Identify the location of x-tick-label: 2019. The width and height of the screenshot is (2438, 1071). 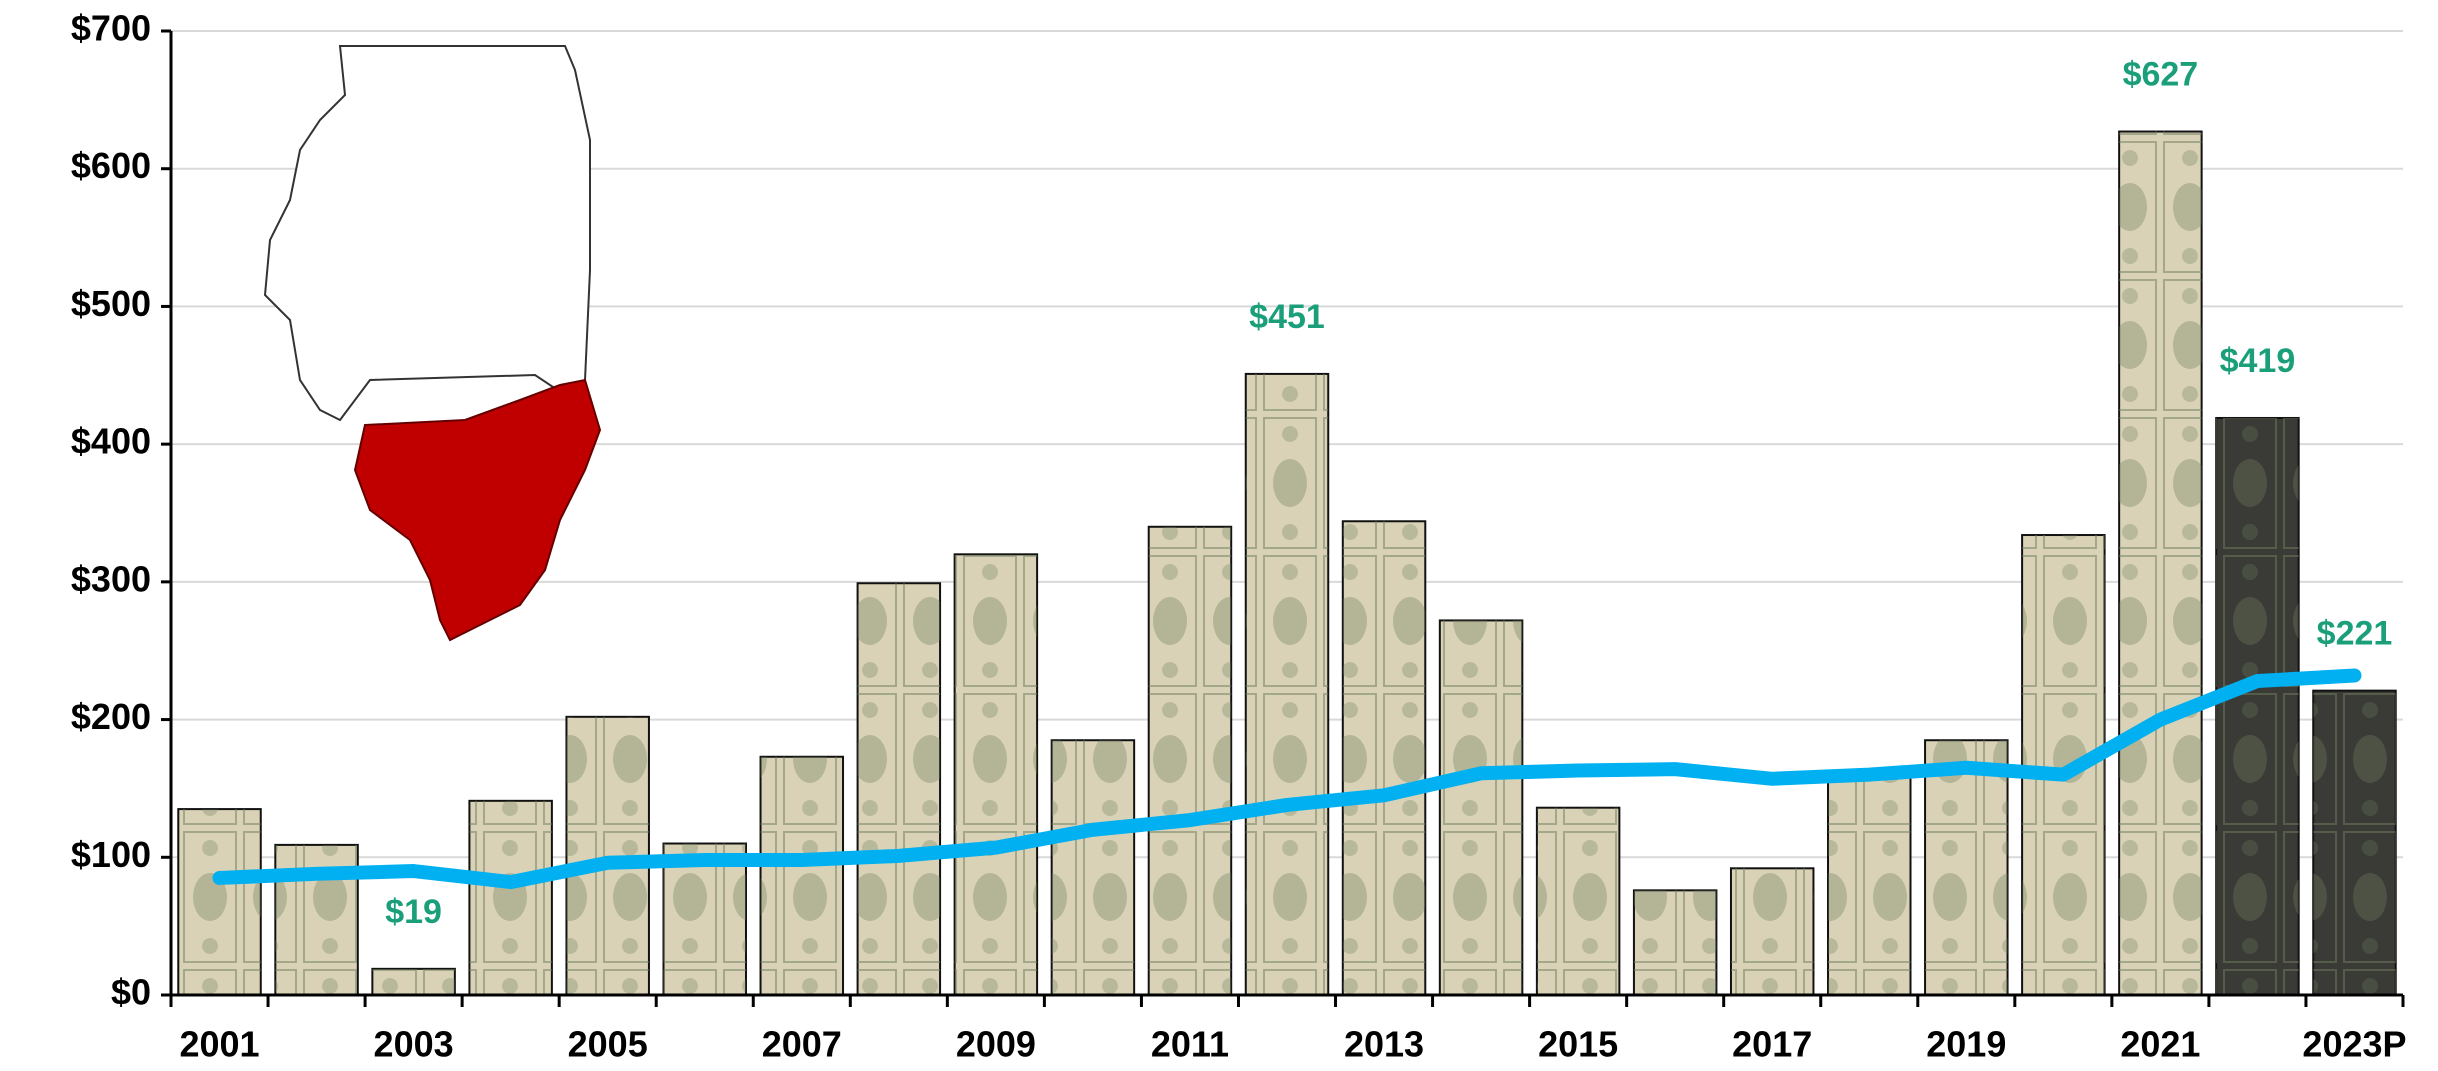
(1966, 1044).